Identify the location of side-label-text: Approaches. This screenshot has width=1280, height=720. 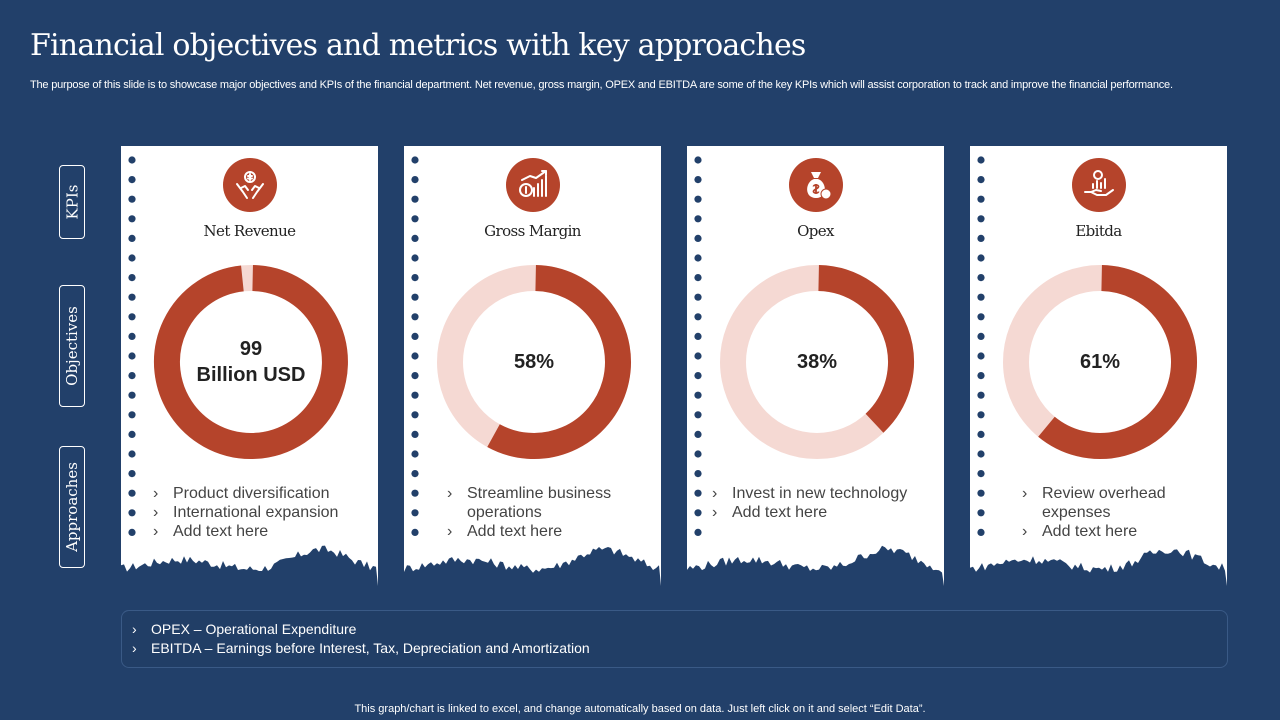
(72, 507).